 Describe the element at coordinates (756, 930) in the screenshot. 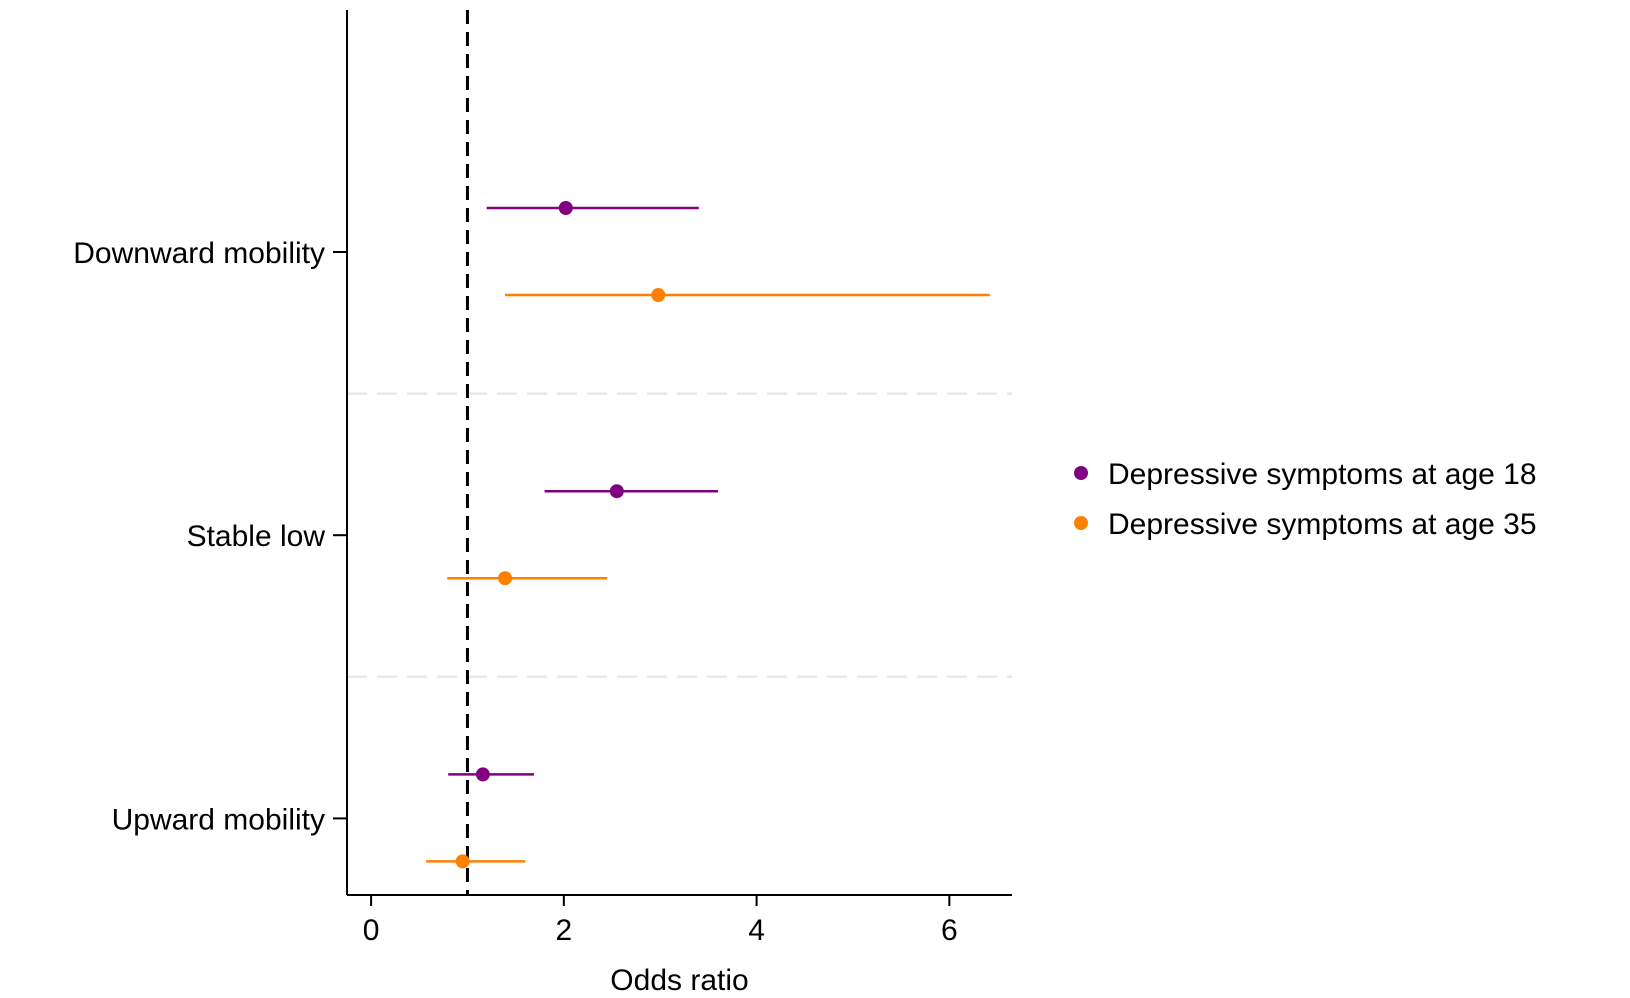

I see `x-tick-label: 4` at that location.